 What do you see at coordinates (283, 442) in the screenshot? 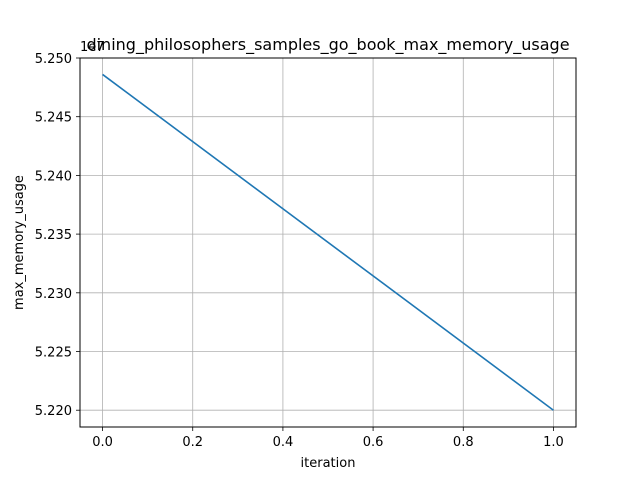
I see `x-tick-label: 0.4` at bounding box center [283, 442].